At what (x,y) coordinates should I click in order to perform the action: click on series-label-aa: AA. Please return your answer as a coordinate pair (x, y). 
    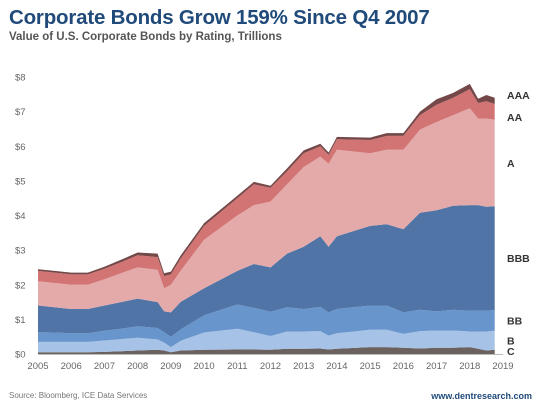
    Looking at the image, I should click on (515, 118).